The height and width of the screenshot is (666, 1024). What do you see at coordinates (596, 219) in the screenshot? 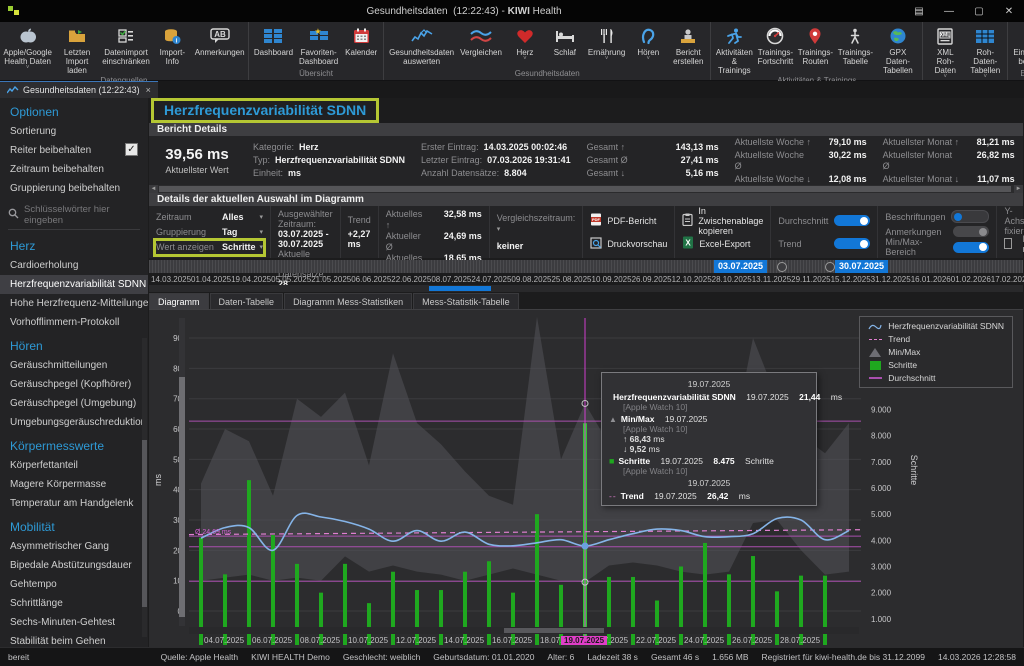
I see `svg-text: PDF` at bounding box center [596, 219].